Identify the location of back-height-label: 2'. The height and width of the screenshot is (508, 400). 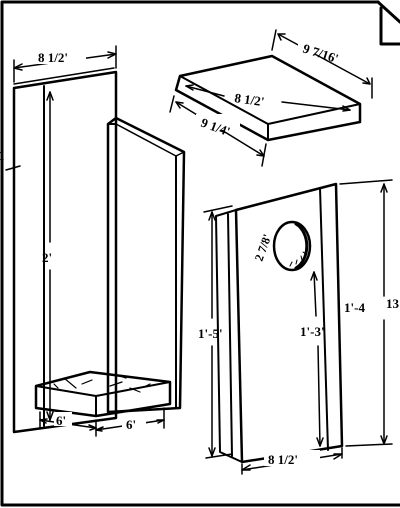
(47, 257).